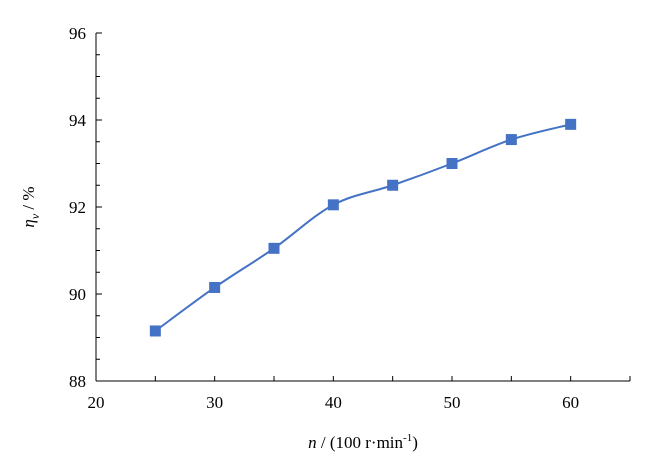 Image resolution: width=665 pixels, height=468 pixels. Describe the element at coordinates (452, 402) in the screenshot. I see `x-tick-label: 50` at that location.